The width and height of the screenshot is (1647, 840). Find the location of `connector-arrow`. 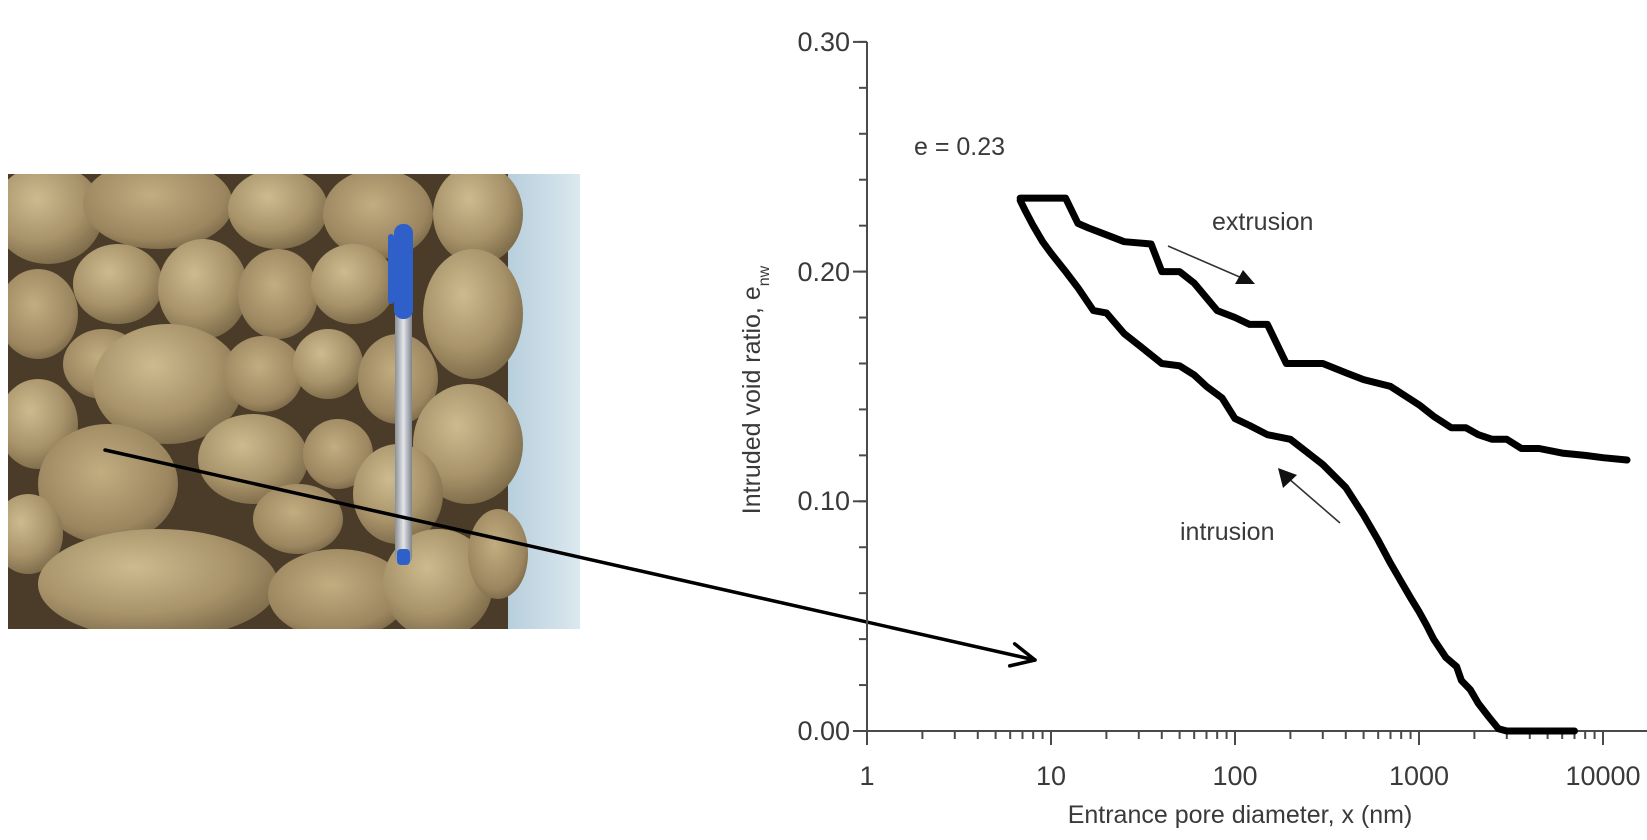

connector-arrow is located at coordinates (570, 558).